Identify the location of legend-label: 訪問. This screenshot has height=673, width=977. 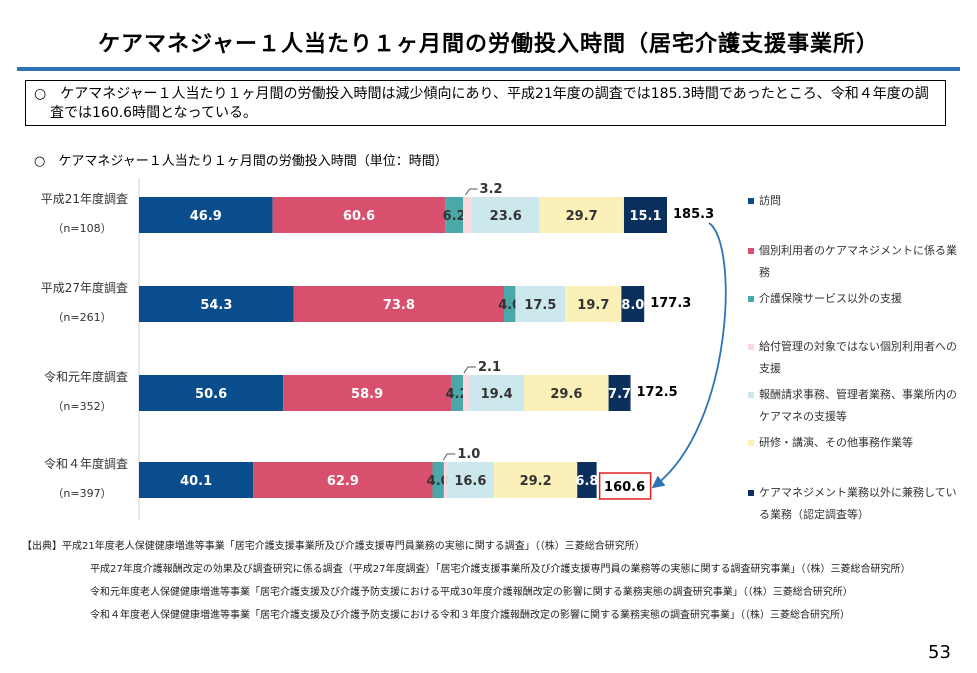
(770, 200).